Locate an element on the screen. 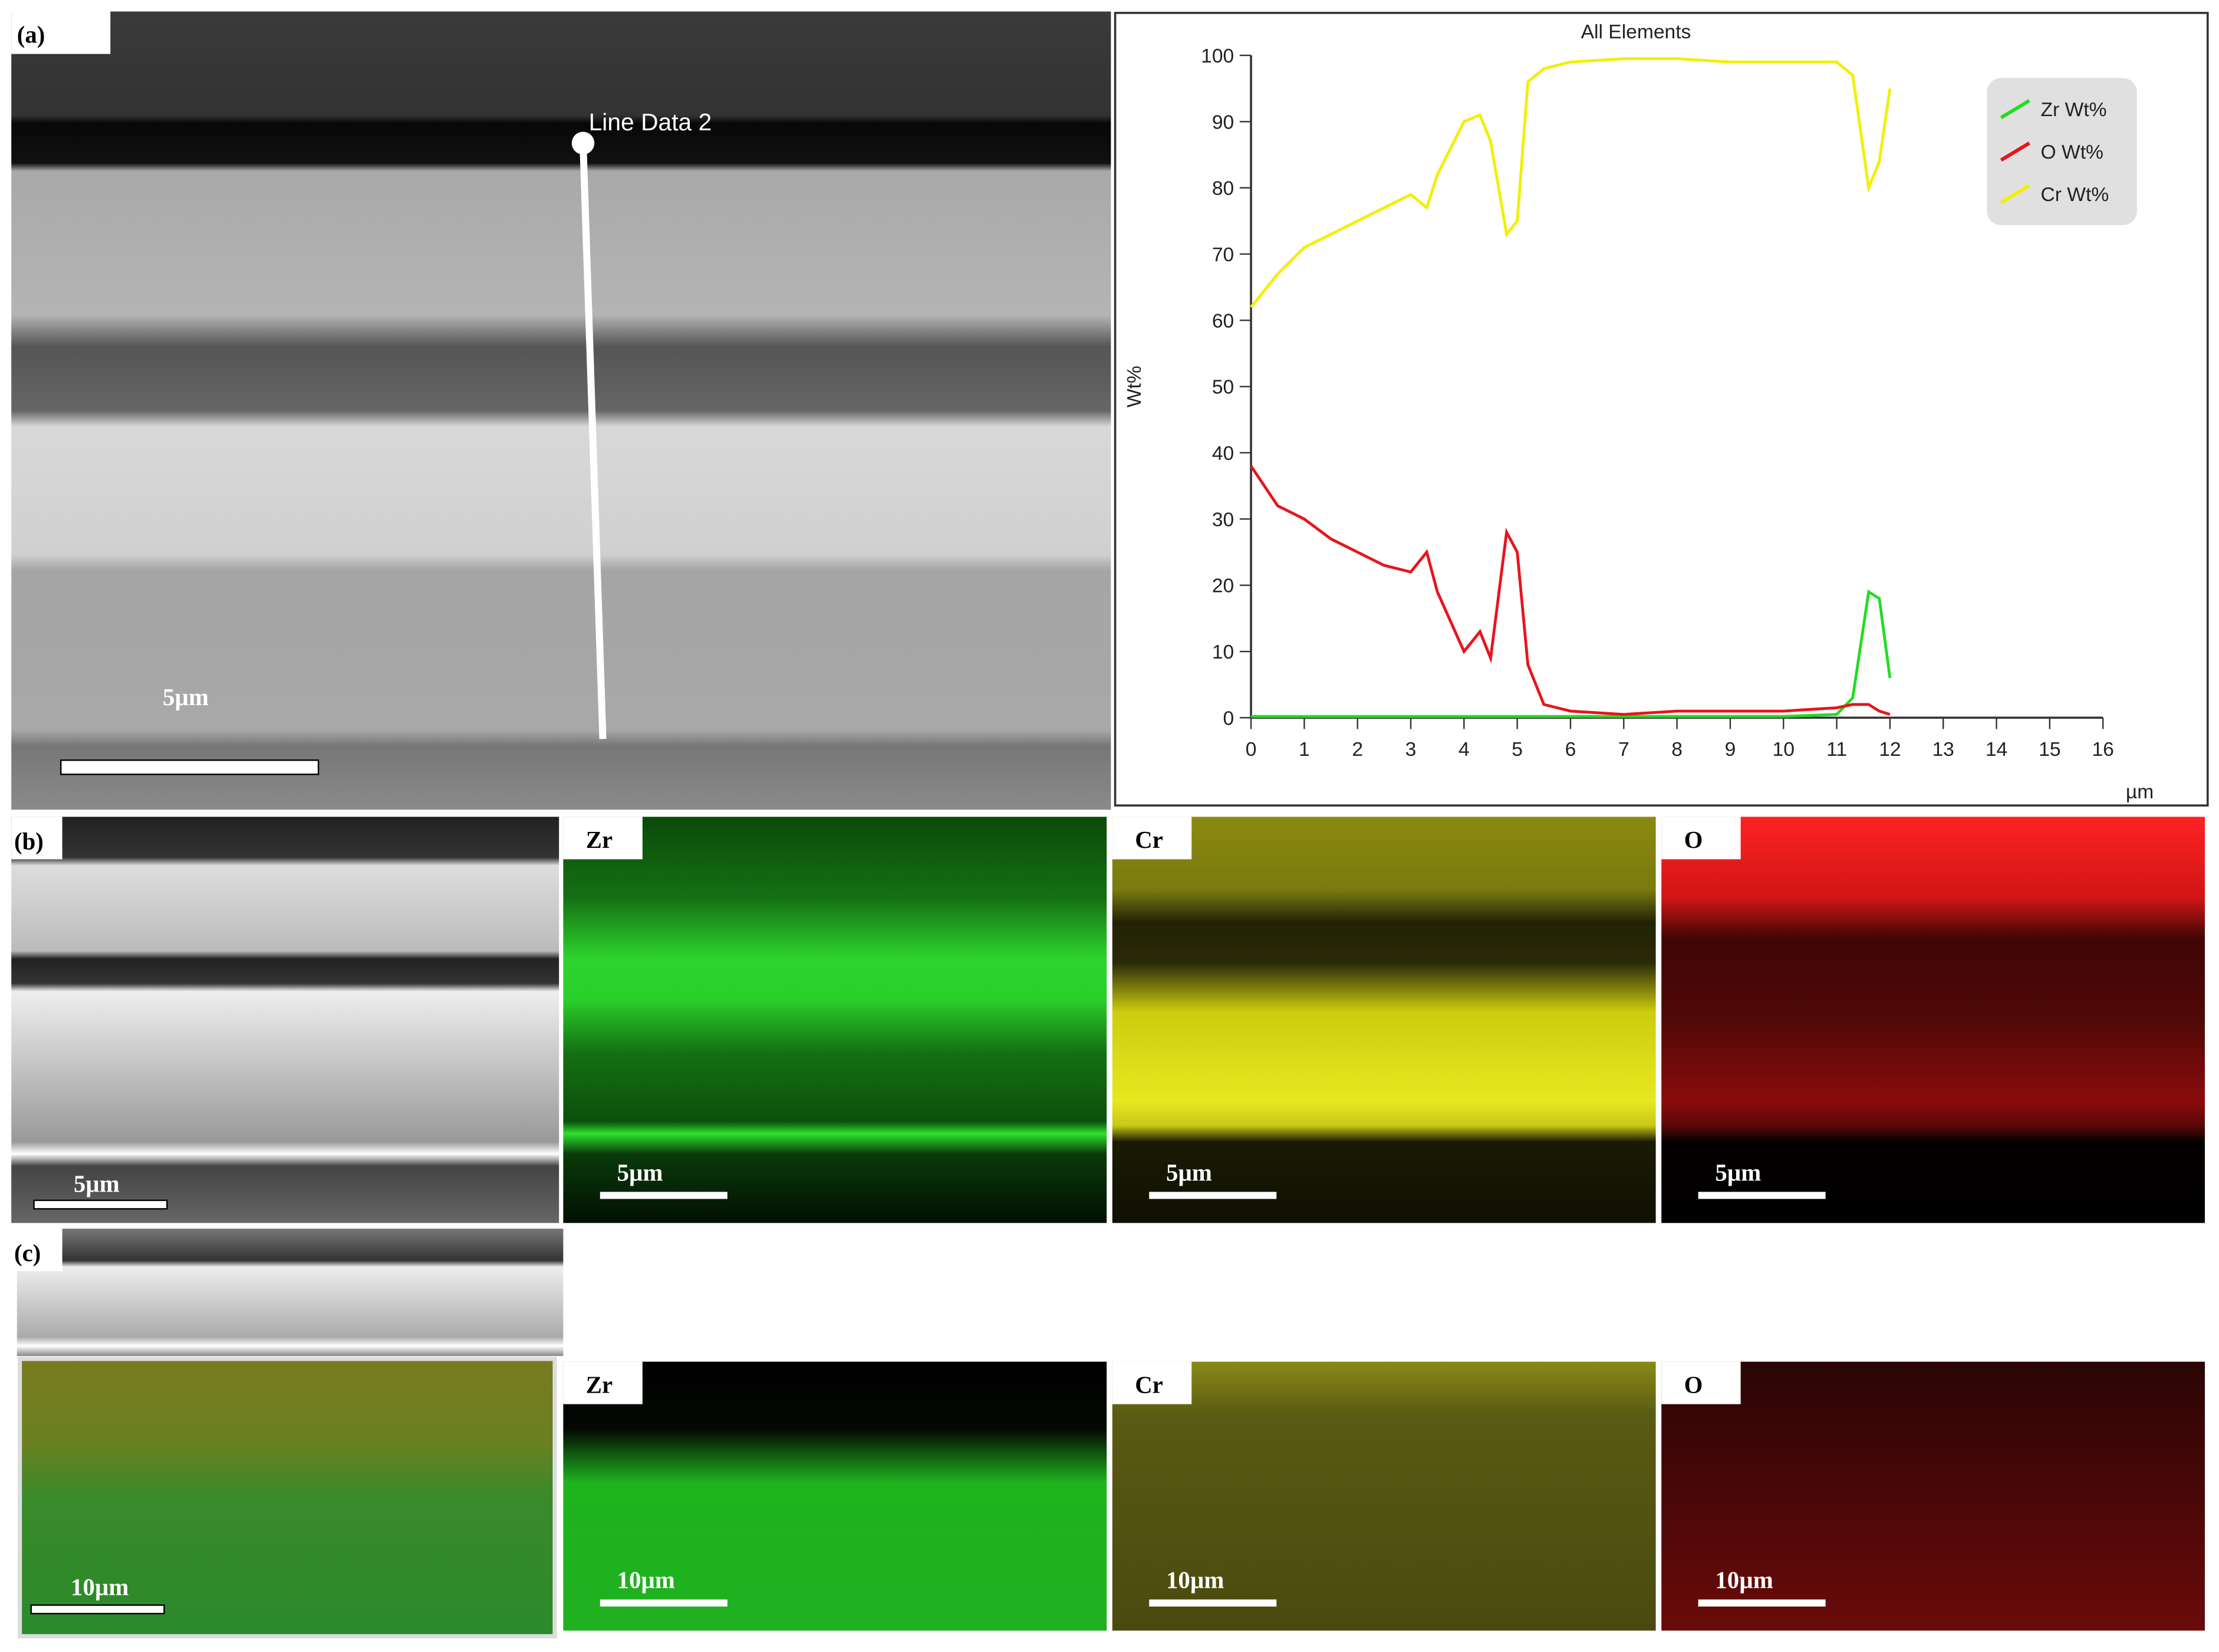  y-tick-label: 0 is located at coordinates (1228, 718).